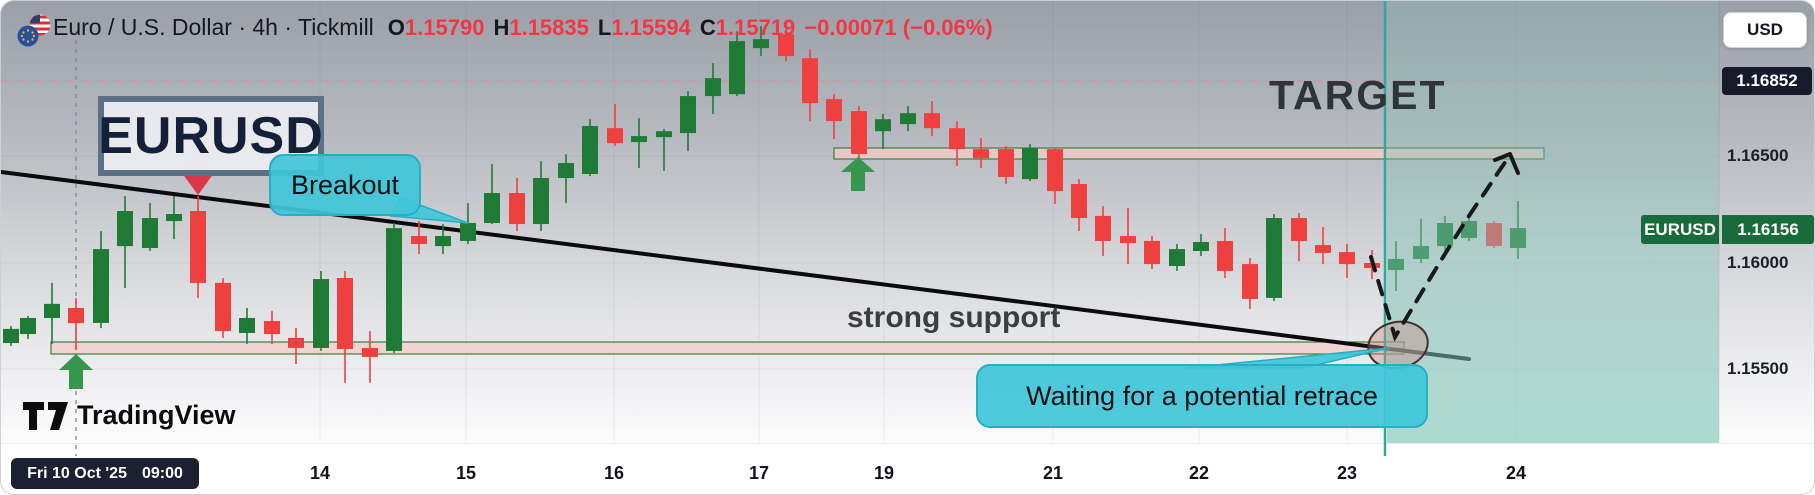 Image resolution: width=1815 pixels, height=495 pixels. I want to click on last-price-badge: EURUSD 1.16156, so click(1727, 229).